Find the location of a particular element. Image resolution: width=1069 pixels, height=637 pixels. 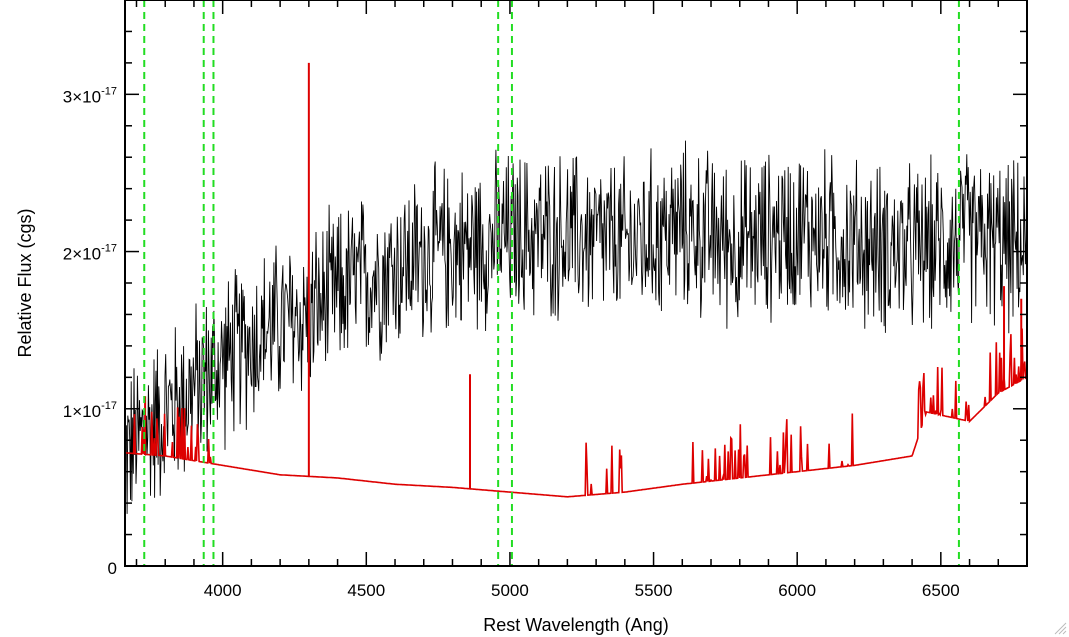

x-tick-label: 4000 is located at coordinates (223, 590).